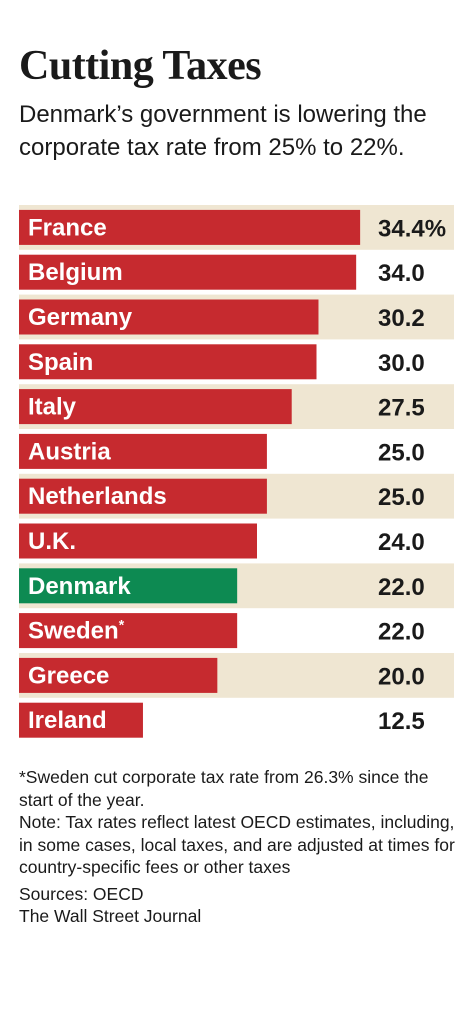  What do you see at coordinates (52, 407) in the screenshot?
I see `bar-label-italy: Italy` at bounding box center [52, 407].